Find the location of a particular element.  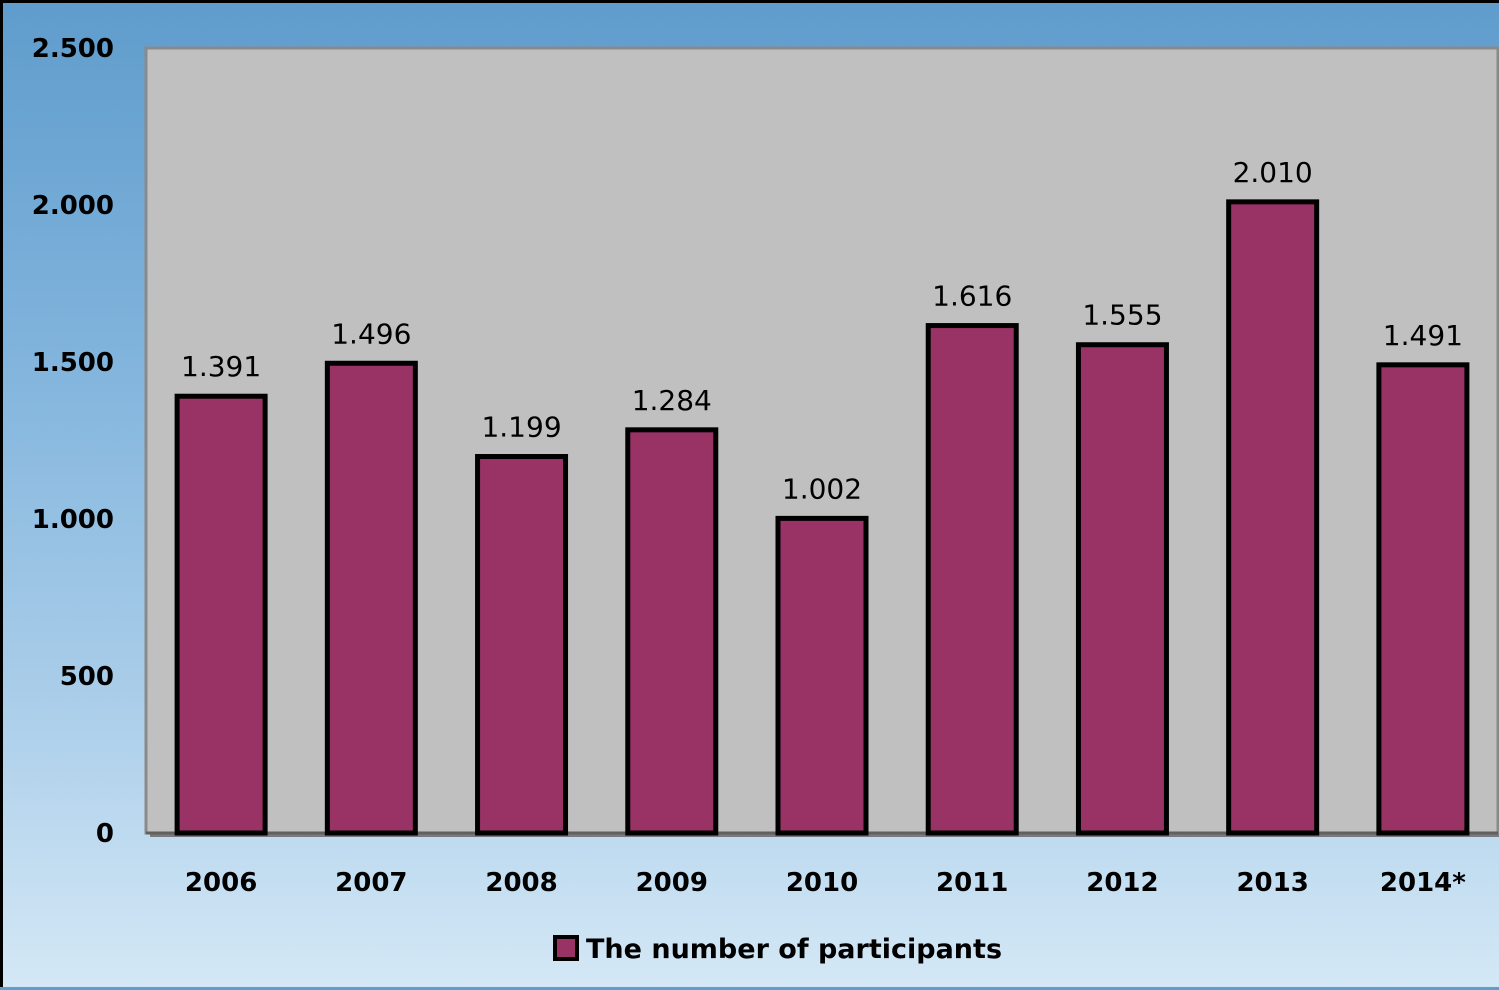

legend-label: The number of participants is located at coordinates (794, 949).